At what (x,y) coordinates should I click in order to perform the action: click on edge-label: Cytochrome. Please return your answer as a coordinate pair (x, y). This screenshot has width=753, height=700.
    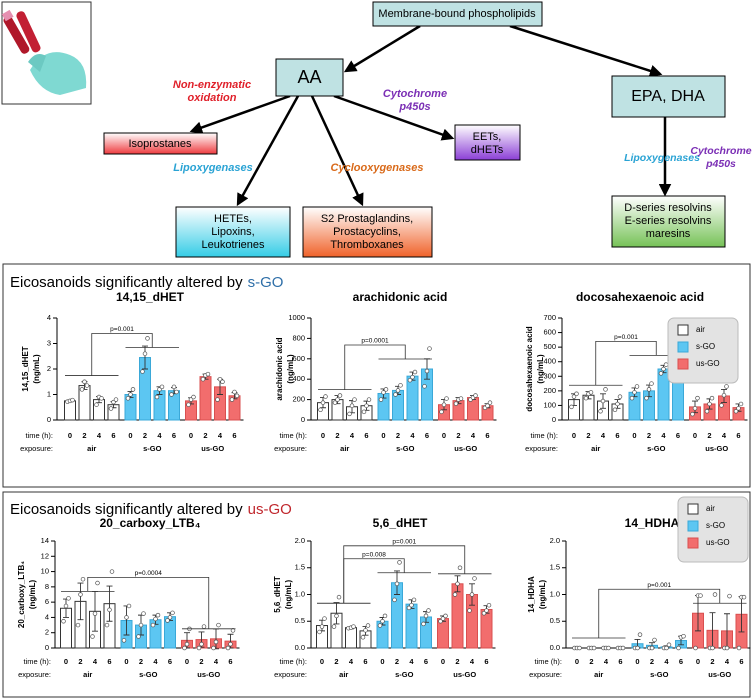
    Looking at the image, I should click on (415, 94).